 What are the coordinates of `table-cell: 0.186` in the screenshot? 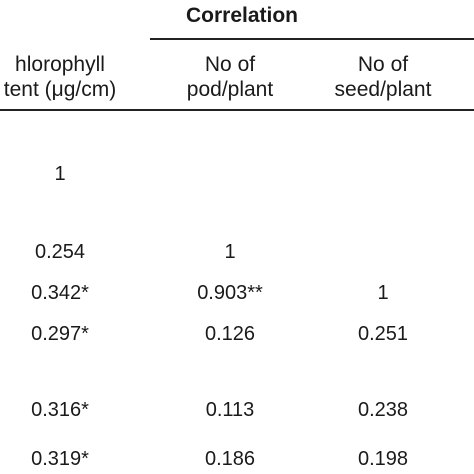 It's located at (230, 459).